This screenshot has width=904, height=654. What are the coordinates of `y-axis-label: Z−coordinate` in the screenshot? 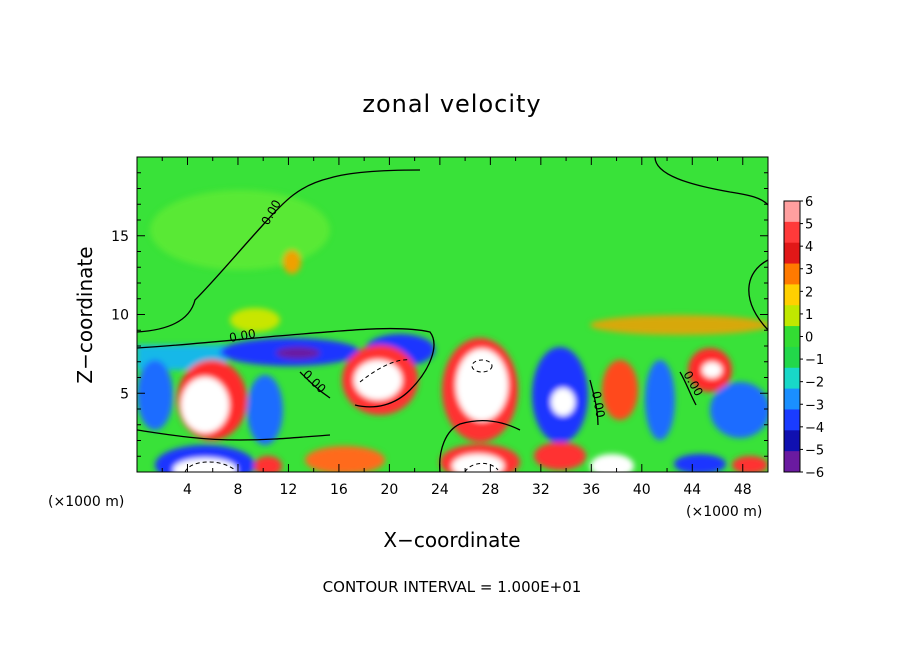 It's located at (85, 314).